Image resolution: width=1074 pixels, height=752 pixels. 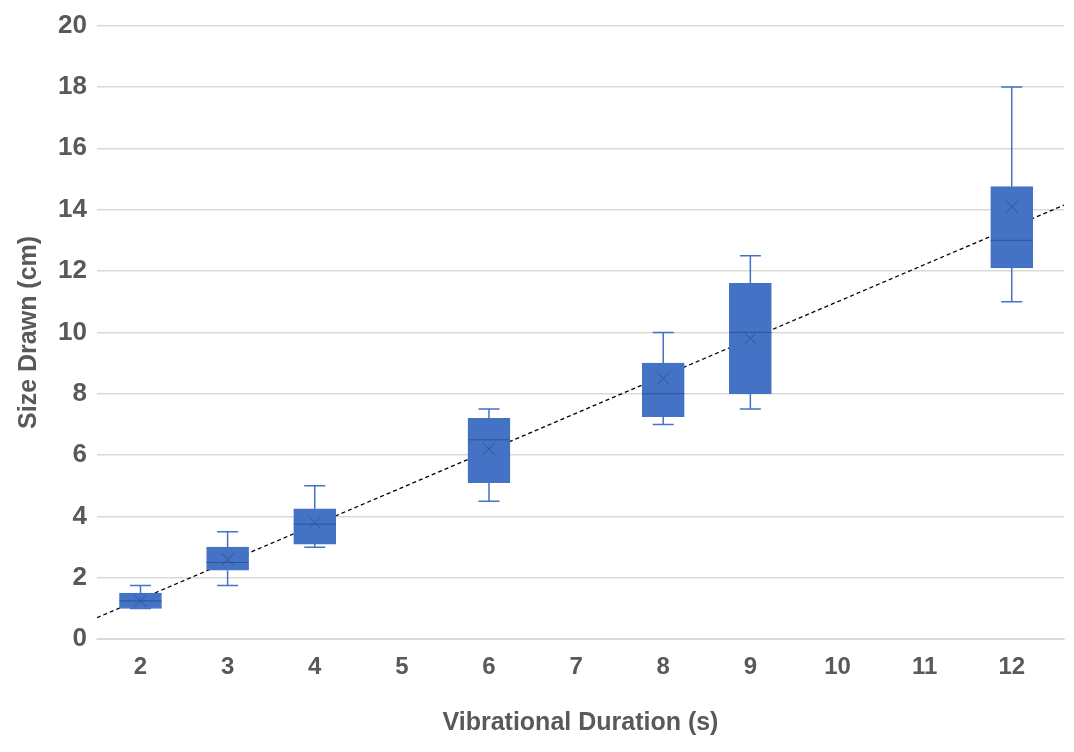 I want to click on y-tick-label: 4, so click(x=80, y=514).